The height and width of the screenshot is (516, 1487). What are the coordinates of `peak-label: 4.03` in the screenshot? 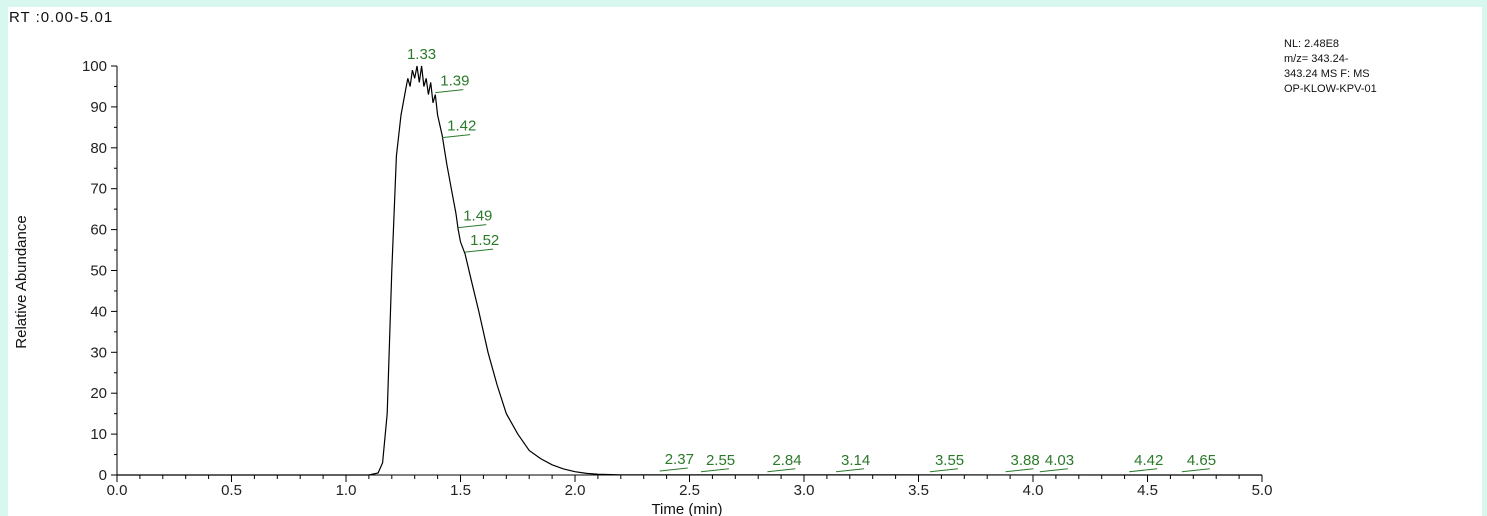 It's located at (1056, 462).